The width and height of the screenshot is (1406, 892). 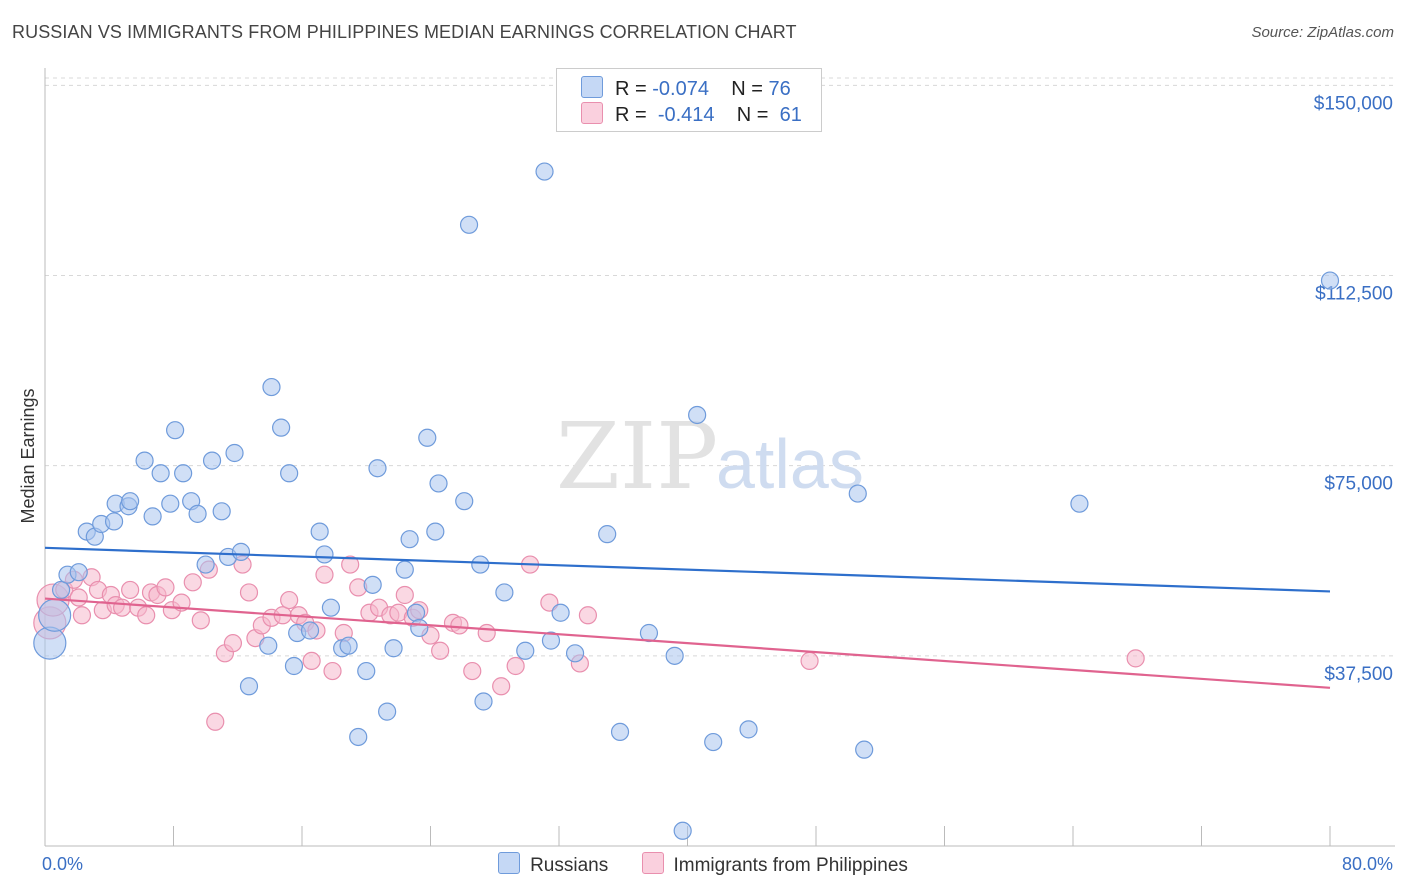 I want to click on source-label: Source: ZipAtlas.com, so click(x=1322, y=32).